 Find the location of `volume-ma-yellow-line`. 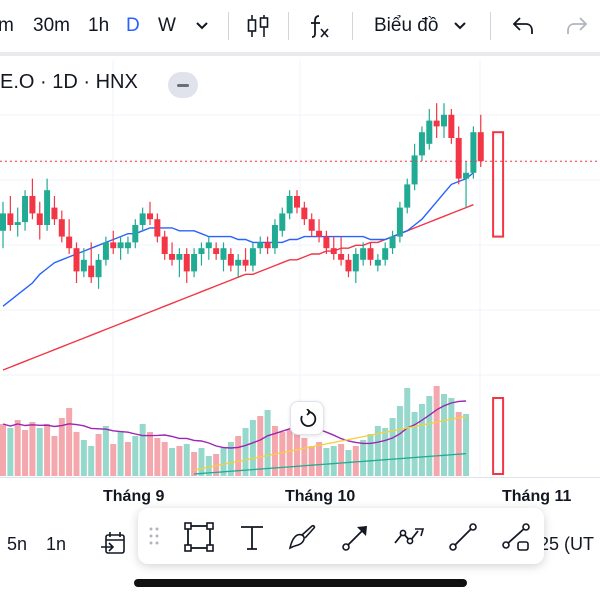

volume-ma-yellow-line is located at coordinates (330, 443).